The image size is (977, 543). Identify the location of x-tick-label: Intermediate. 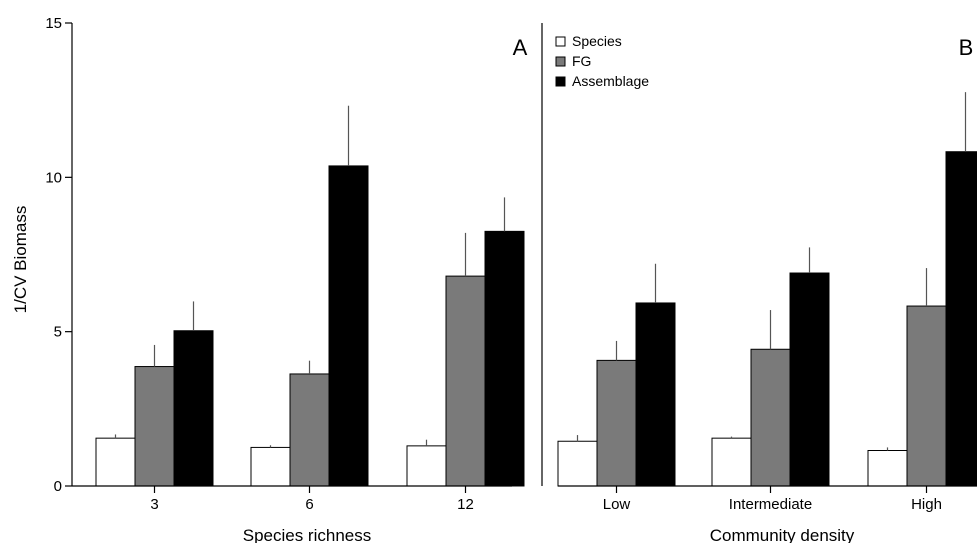
(770, 504).